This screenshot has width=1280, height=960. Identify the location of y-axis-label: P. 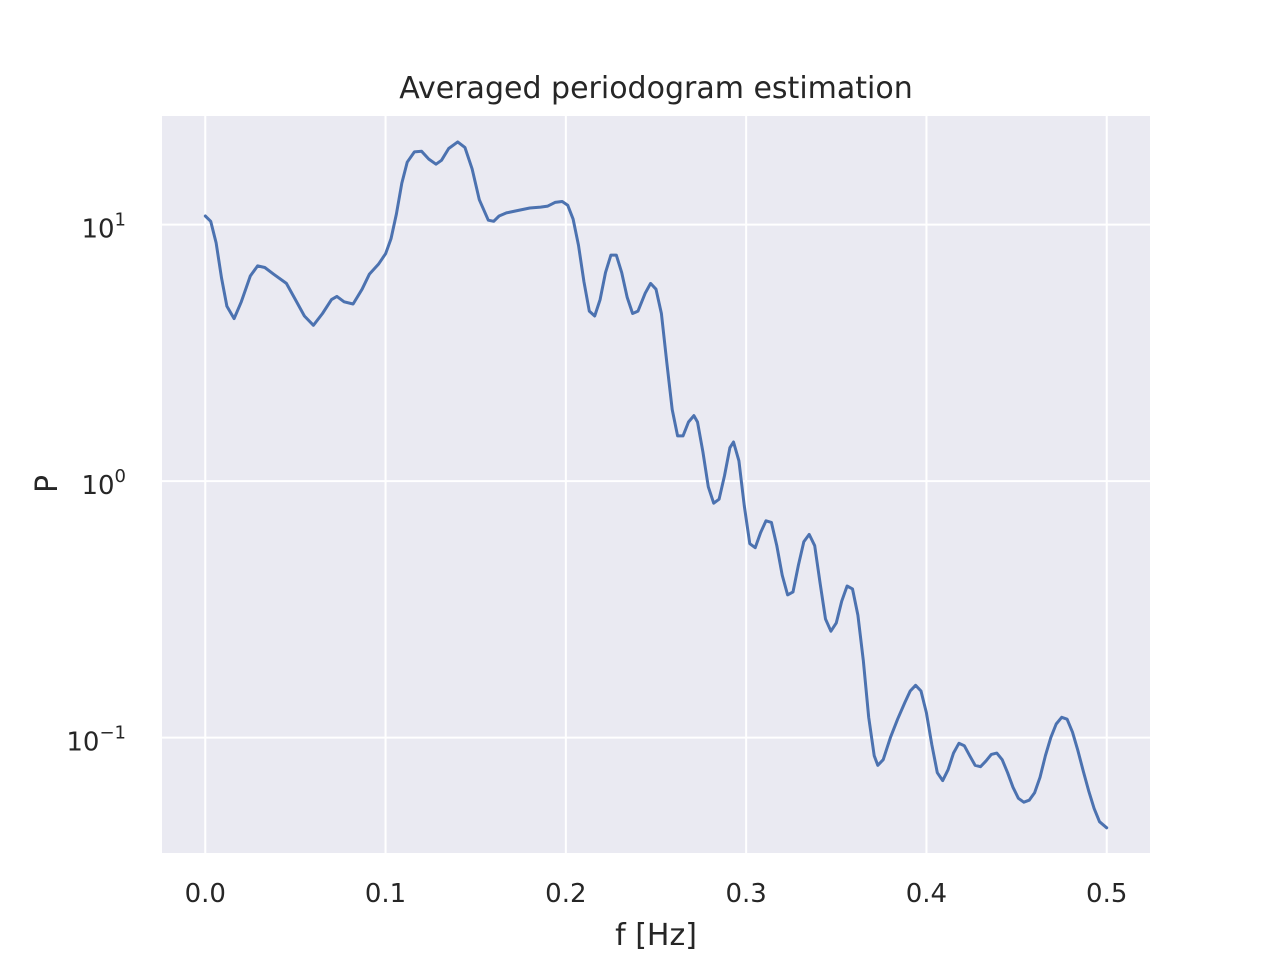
(47, 484).